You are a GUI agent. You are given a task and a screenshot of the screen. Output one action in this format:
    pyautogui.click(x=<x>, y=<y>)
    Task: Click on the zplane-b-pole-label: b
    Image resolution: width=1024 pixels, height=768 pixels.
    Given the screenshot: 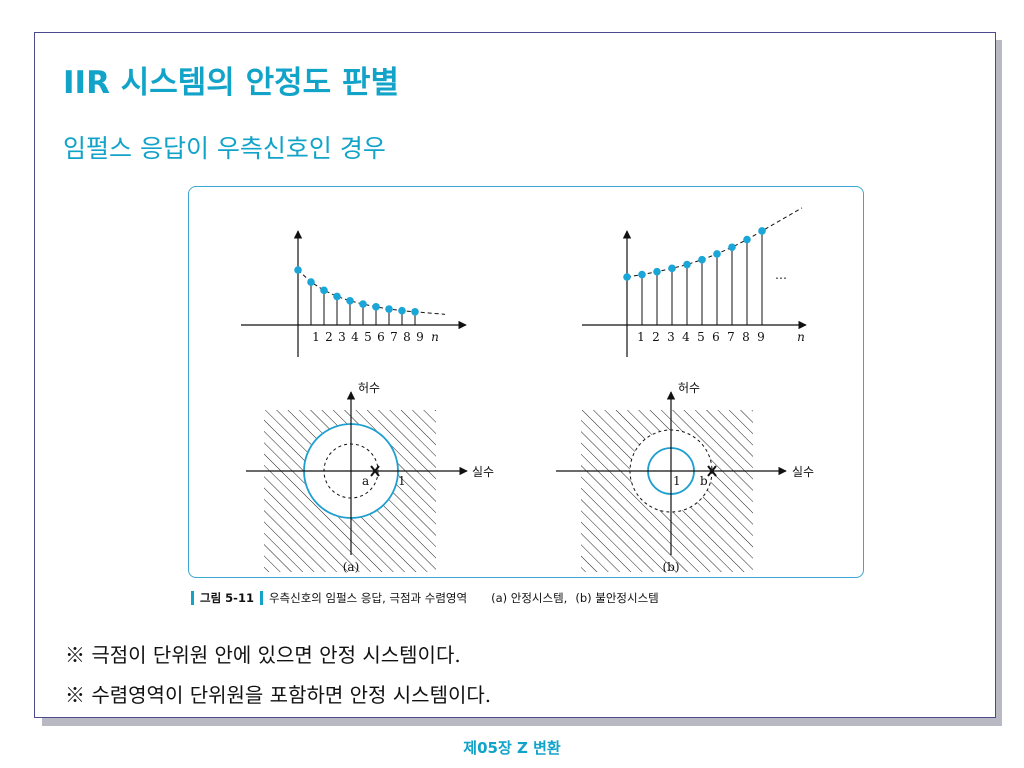 What is the action you would take?
    pyautogui.click(x=704, y=481)
    